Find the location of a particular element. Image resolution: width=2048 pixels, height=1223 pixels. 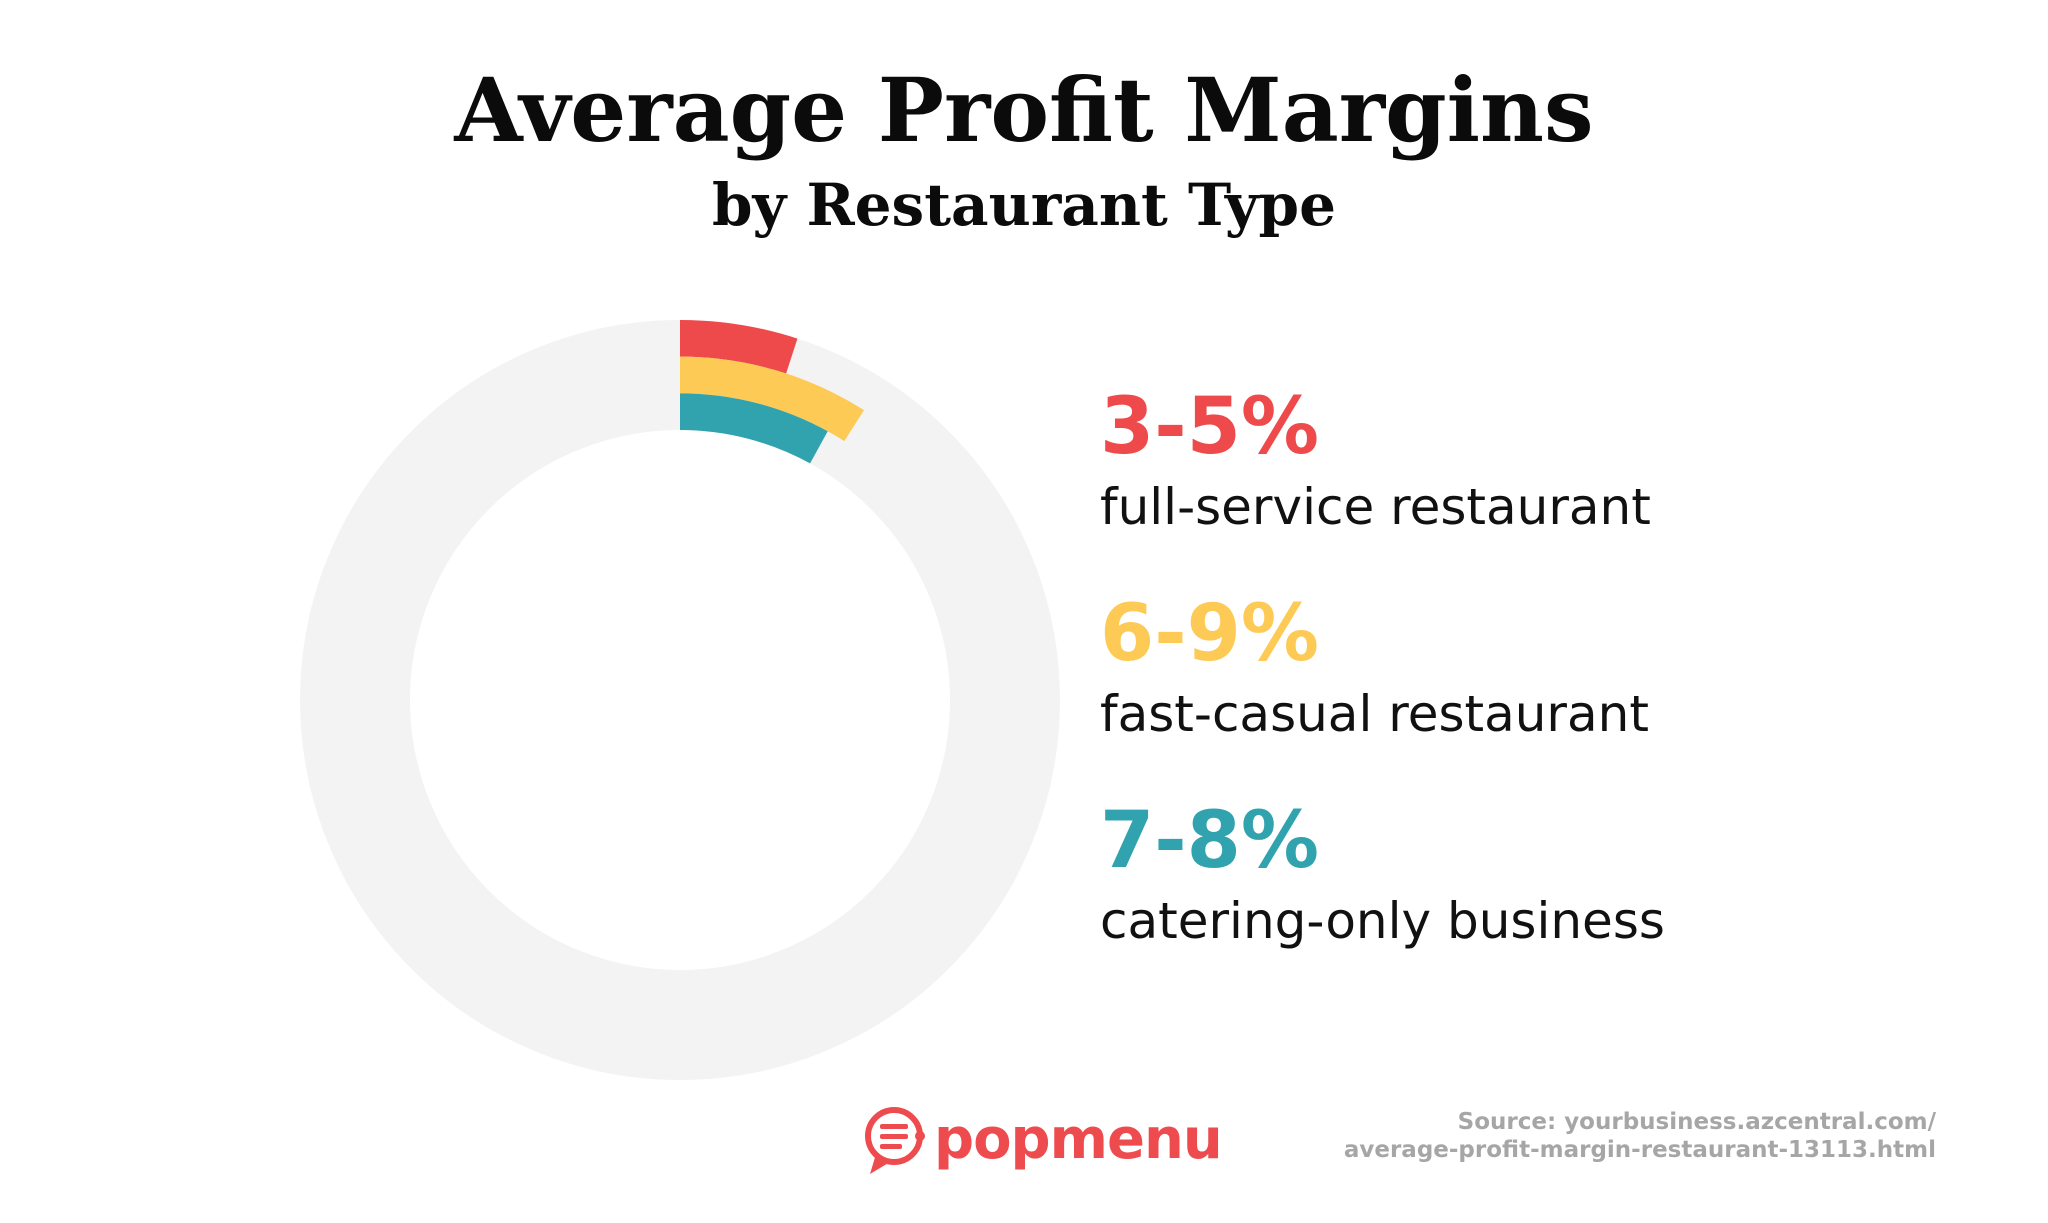

legend-item-fast-casual: 6-9% fast-casual restaurant is located at coordinates (1460, 695).